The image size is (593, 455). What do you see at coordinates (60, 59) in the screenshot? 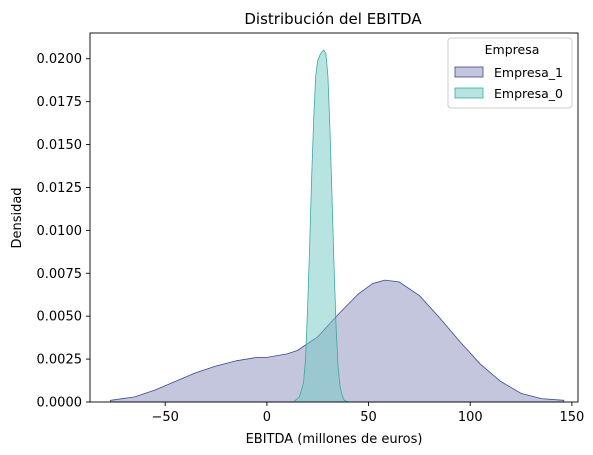
I see `y-tick-label: 0.0200` at bounding box center [60, 59].